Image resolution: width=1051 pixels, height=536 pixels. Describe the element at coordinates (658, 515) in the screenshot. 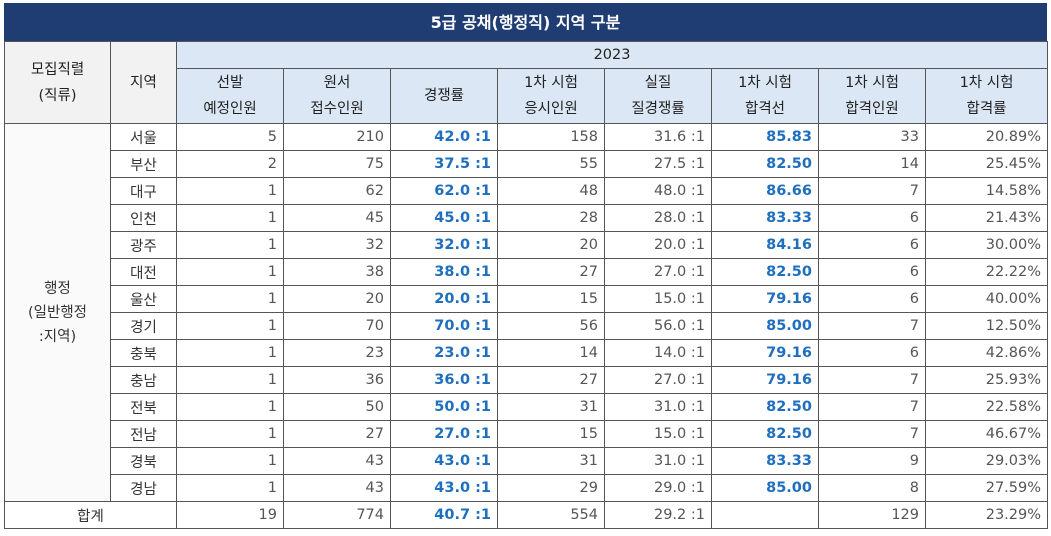

I see `total-cell-real-ratio: 29.2 :1` at that location.